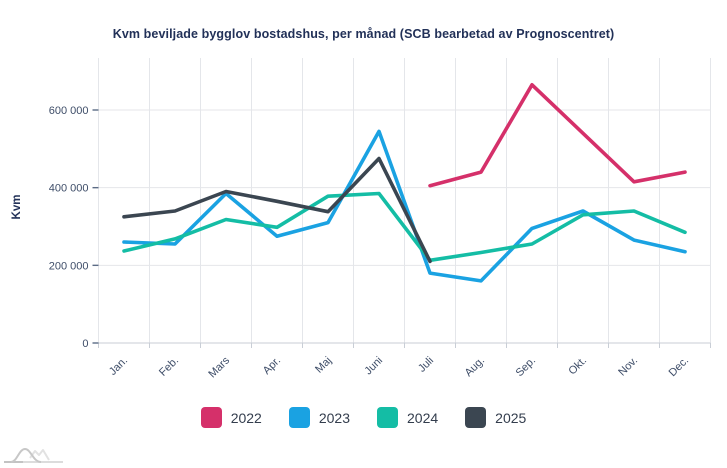 This screenshot has width=727, height=468. Describe the element at coordinates (628, 367) in the screenshot. I see `x-tick-label: Nov.` at that location.